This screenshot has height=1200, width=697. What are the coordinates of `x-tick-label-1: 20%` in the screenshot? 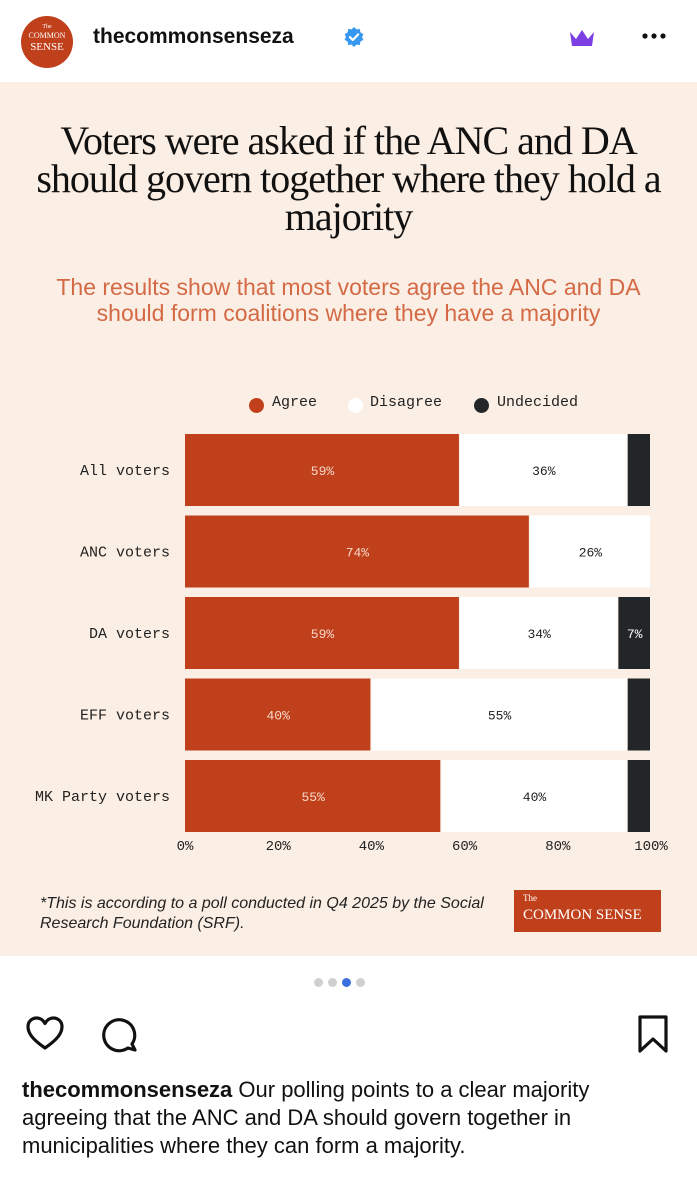 It's located at (279, 847).